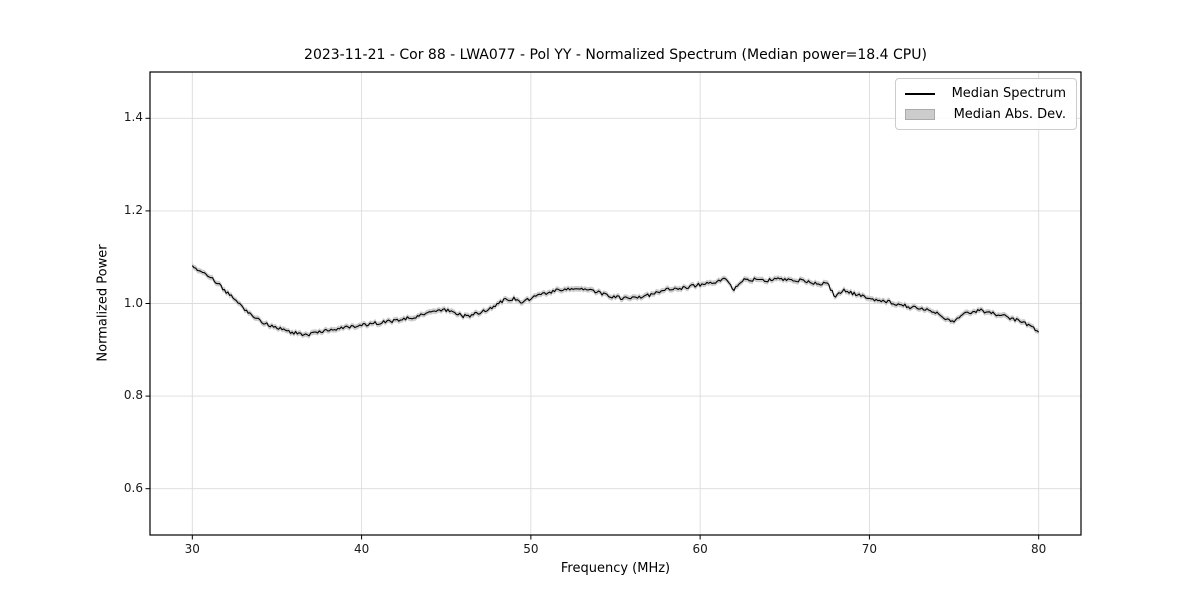  What do you see at coordinates (361, 549) in the screenshot?
I see `x-tick-label: 40` at bounding box center [361, 549].